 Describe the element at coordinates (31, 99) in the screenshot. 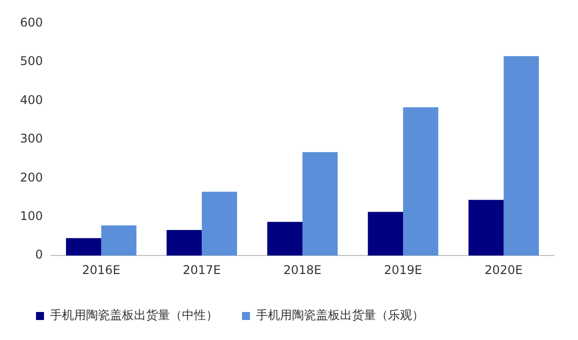

I see `y-tick-label: 400` at that location.